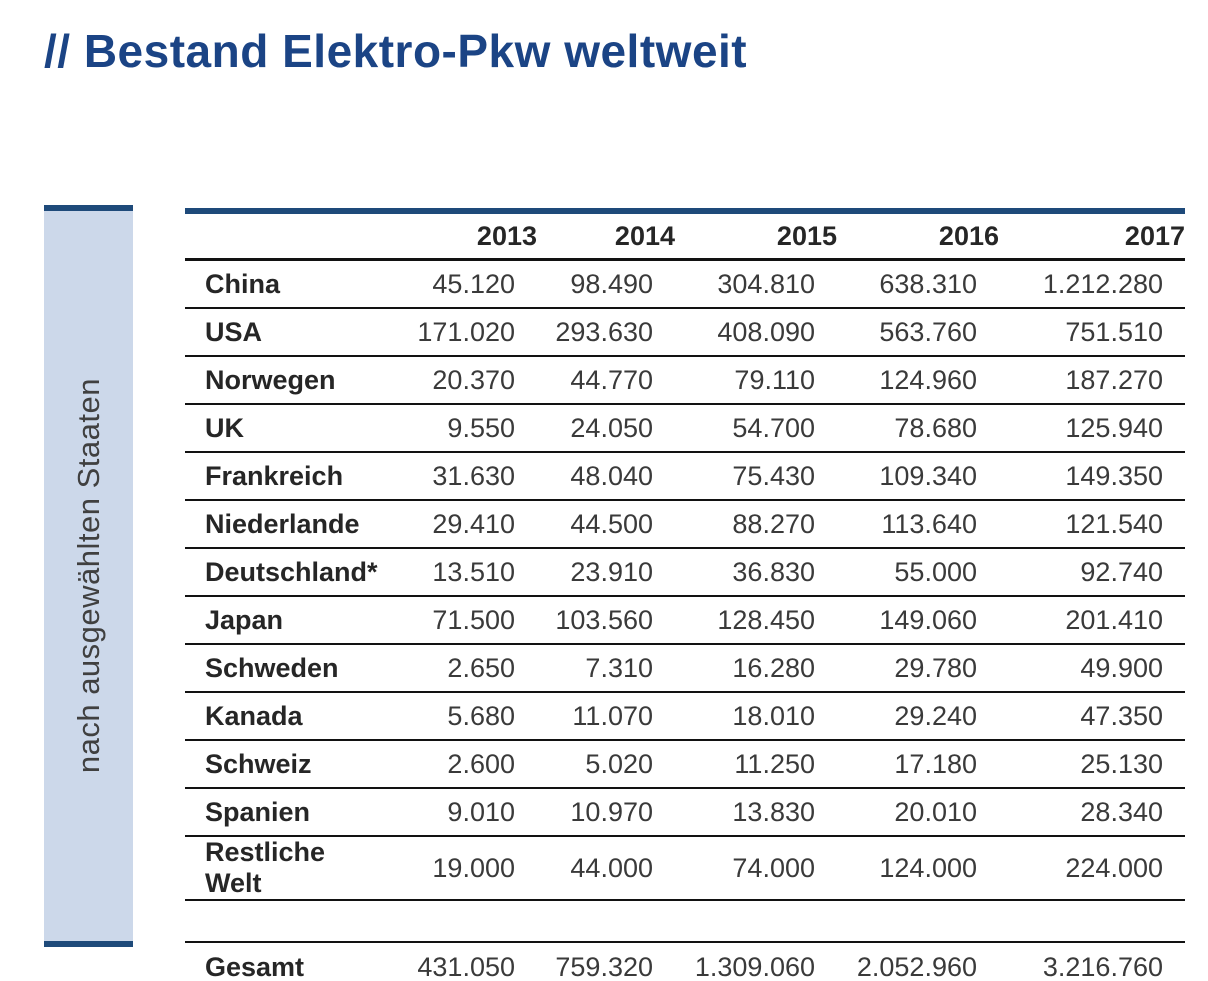 Image resolution: width=1208 pixels, height=981 pixels. I want to click on cell-value: 24.050, so click(606, 428).